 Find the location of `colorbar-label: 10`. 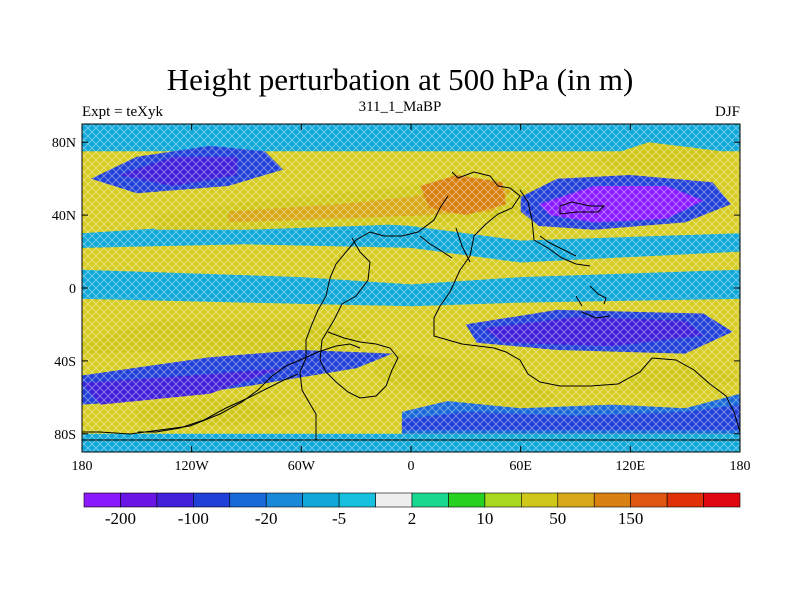

colorbar-label: 10 is located at coordinates (484, 518).